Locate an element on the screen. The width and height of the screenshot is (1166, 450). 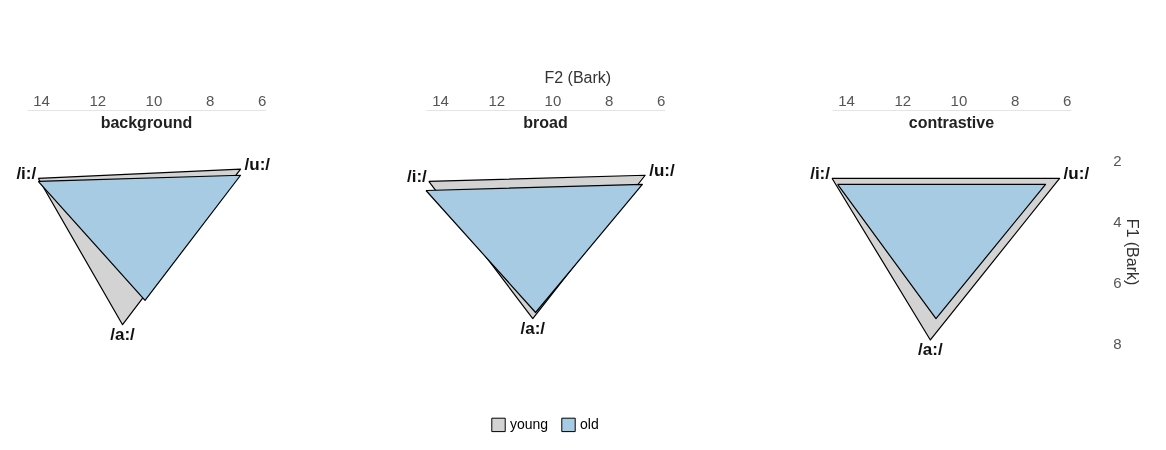
y-tick-label: 2 is located at coordinates (1117, 160).